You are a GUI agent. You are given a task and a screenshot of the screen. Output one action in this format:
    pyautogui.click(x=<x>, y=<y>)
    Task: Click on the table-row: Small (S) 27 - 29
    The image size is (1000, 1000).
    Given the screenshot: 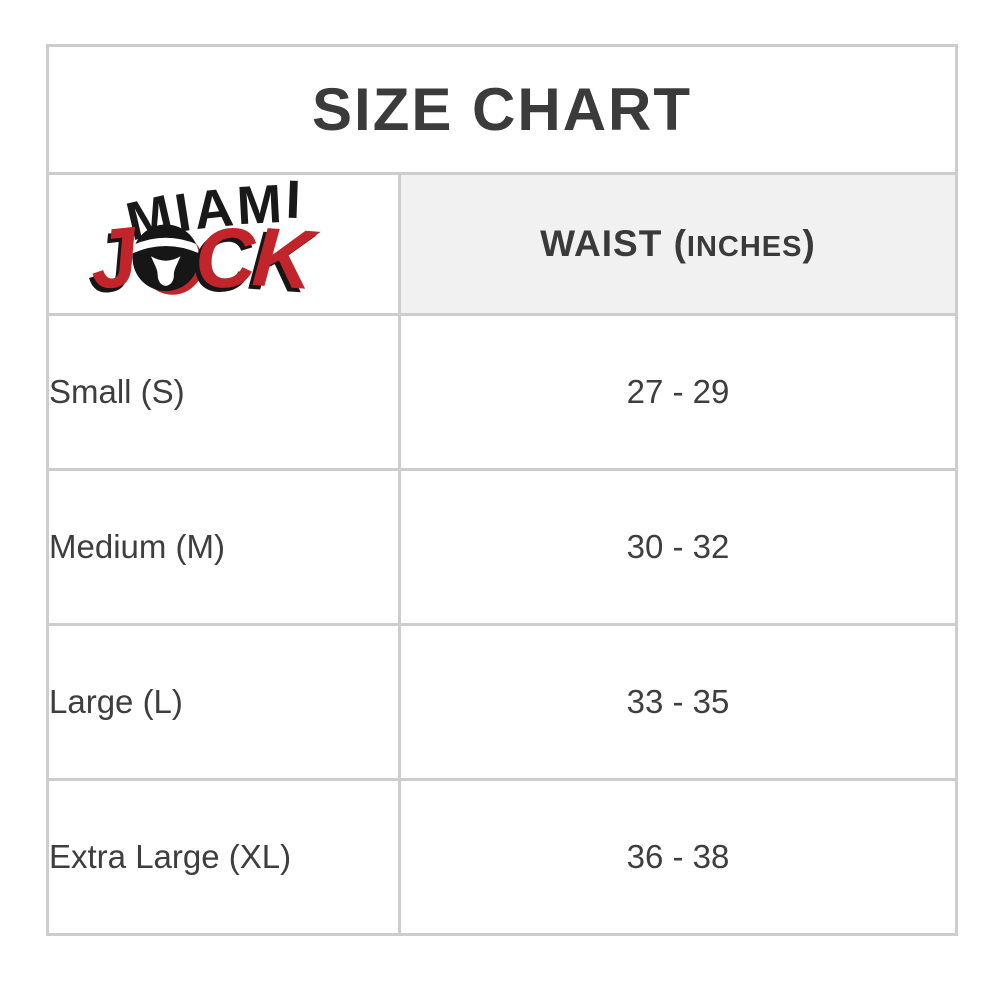 What is the action you would take?
    pyautogui.click(x=502, y=392)
    